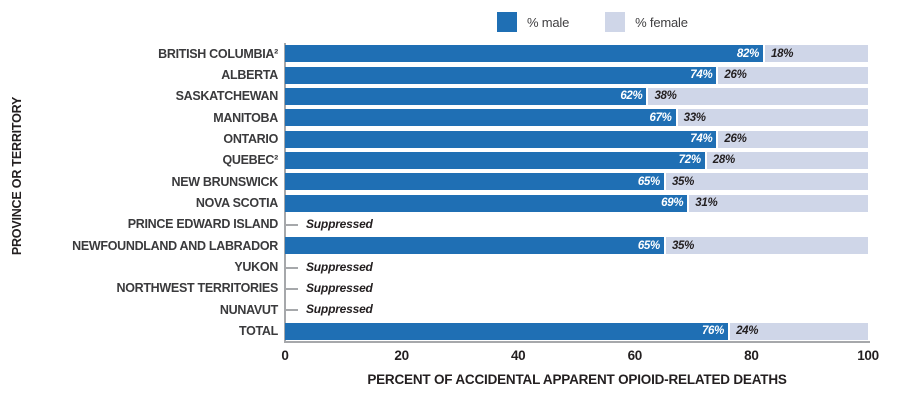 The image size is (900, 415). Describe the element at coordinates (434, 266) in the screenshot. I see `chart-row: YUKON Suppressed` at that location.